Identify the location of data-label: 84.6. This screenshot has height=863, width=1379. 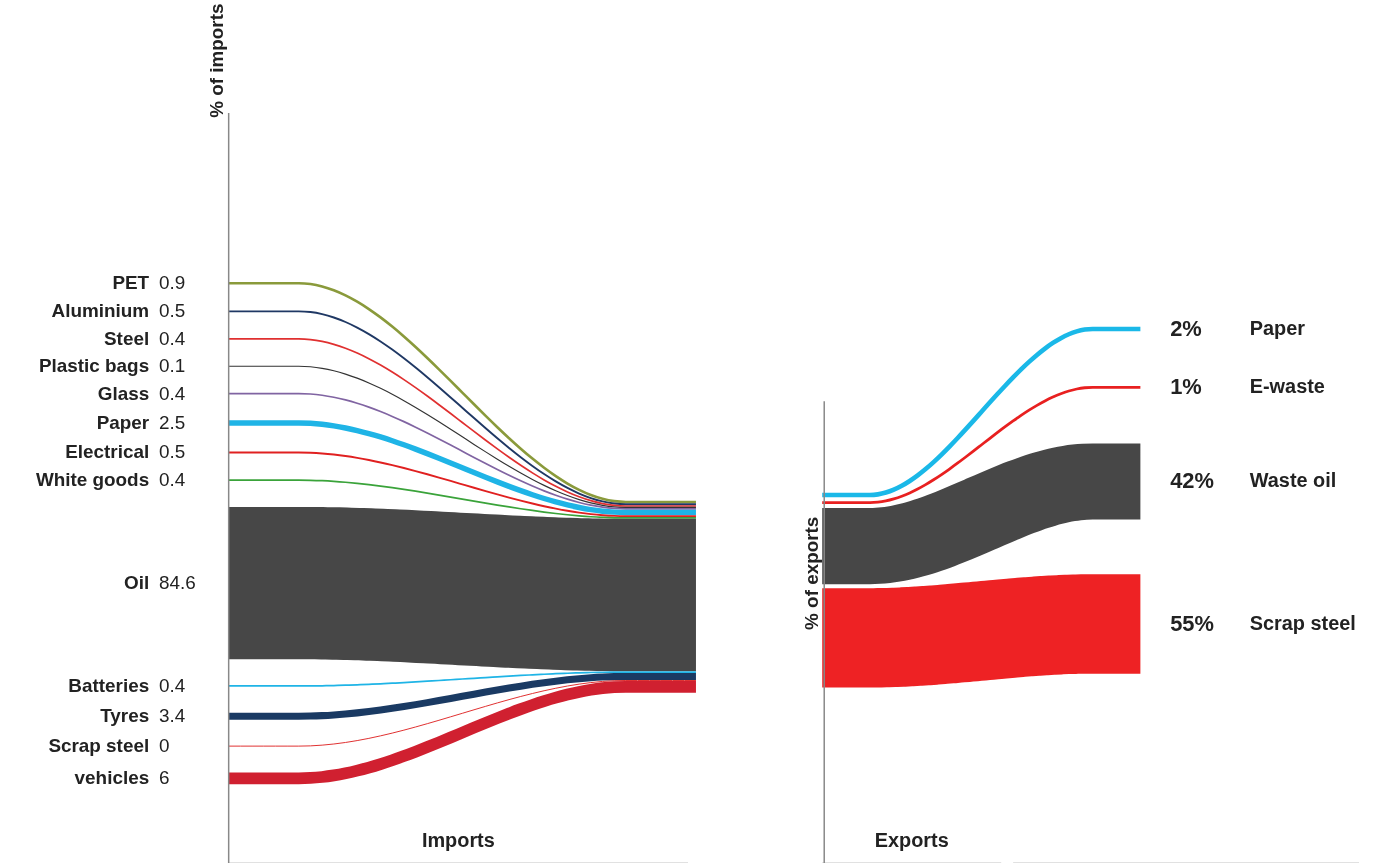
(177, 583).